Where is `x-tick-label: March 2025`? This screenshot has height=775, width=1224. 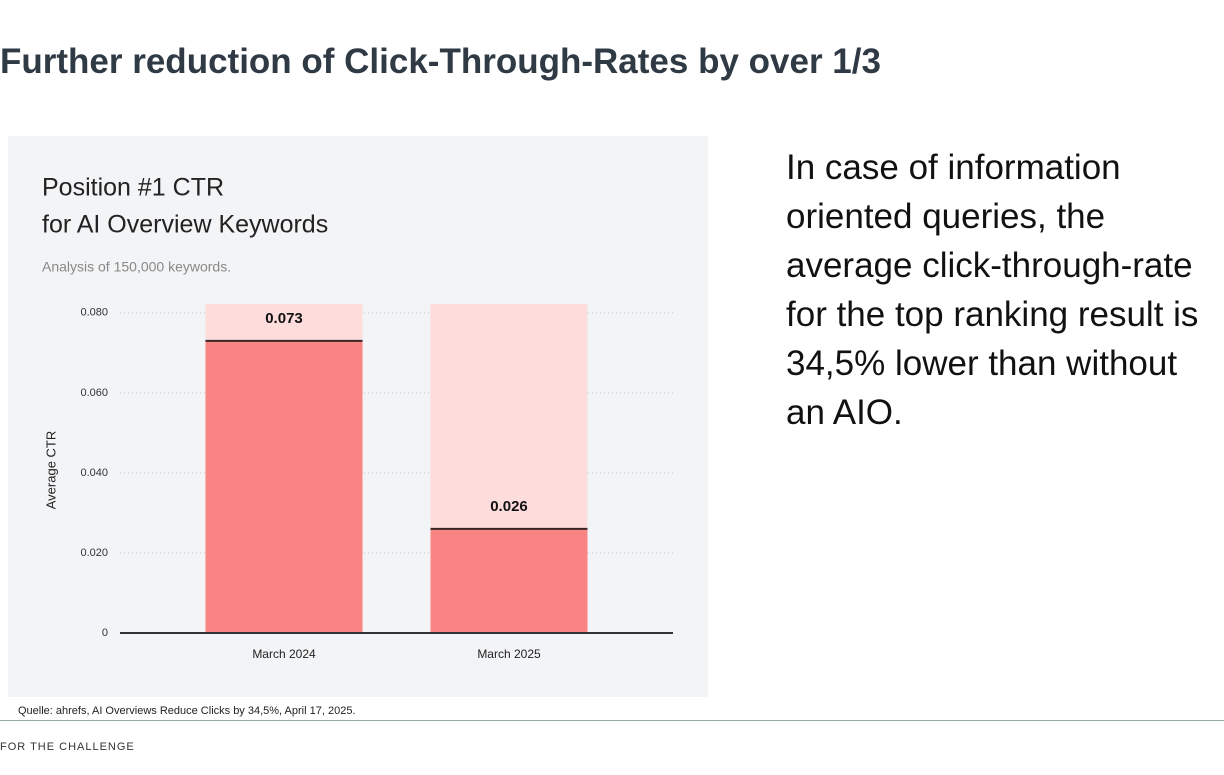
x-tick-label: March 2025 is located at coordinates (509, 654).